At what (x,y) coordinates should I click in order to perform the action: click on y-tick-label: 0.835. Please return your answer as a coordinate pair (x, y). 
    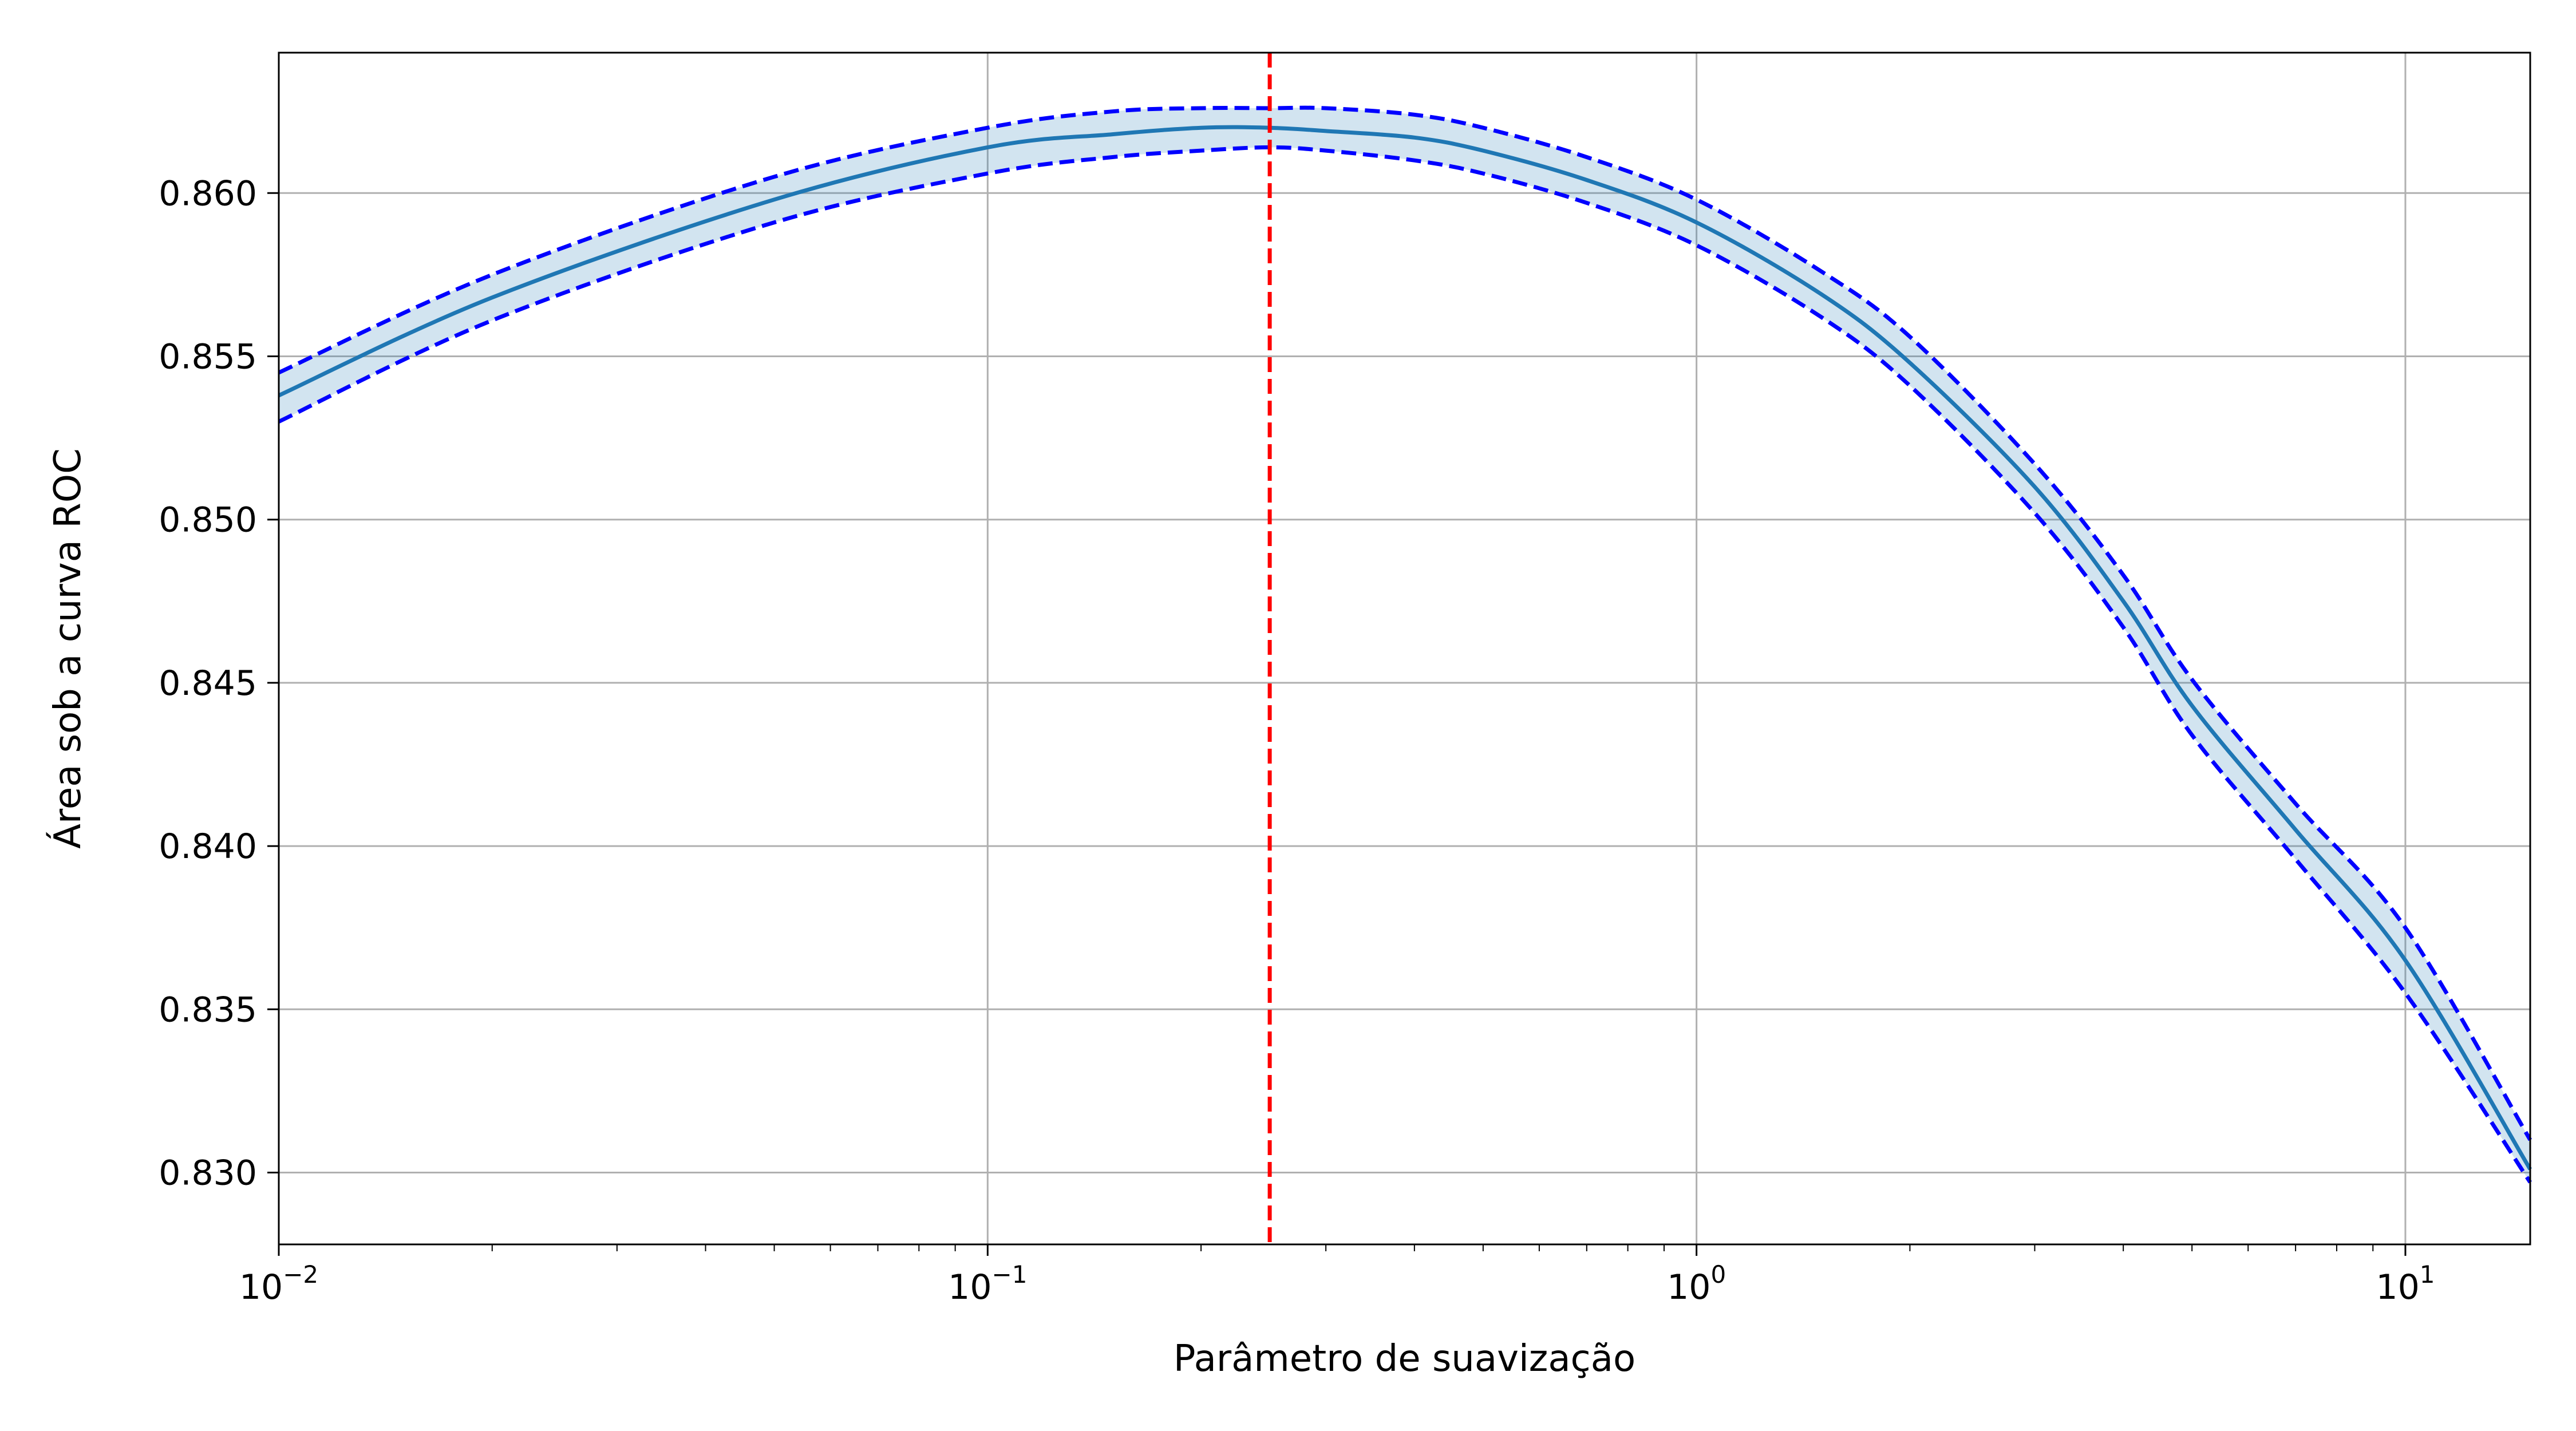
    Looking at the image, I should click on (208, 1010).